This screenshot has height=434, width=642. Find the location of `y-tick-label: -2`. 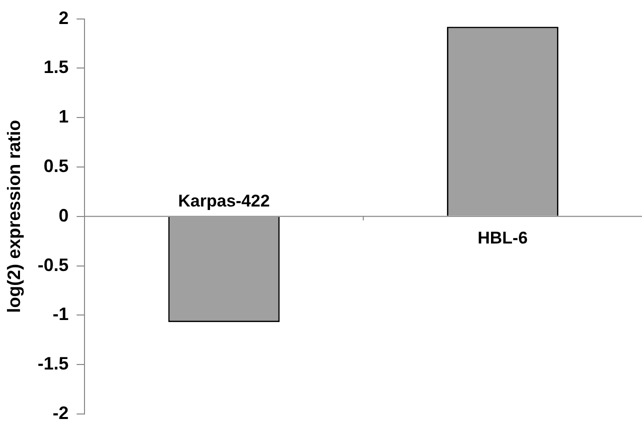

y-tick-label: -2 is located at coordinates (60, 412).